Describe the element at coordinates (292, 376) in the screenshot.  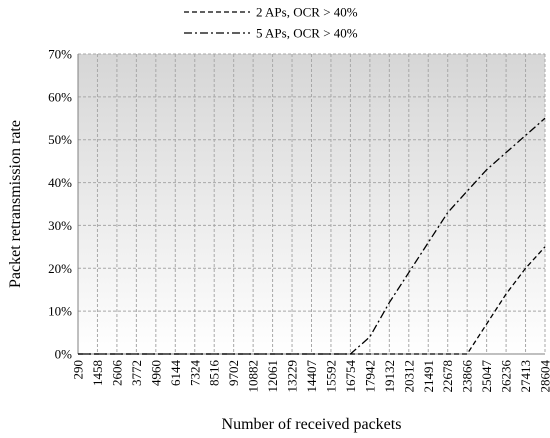
I see `x-tick-label: 13229` at that location.